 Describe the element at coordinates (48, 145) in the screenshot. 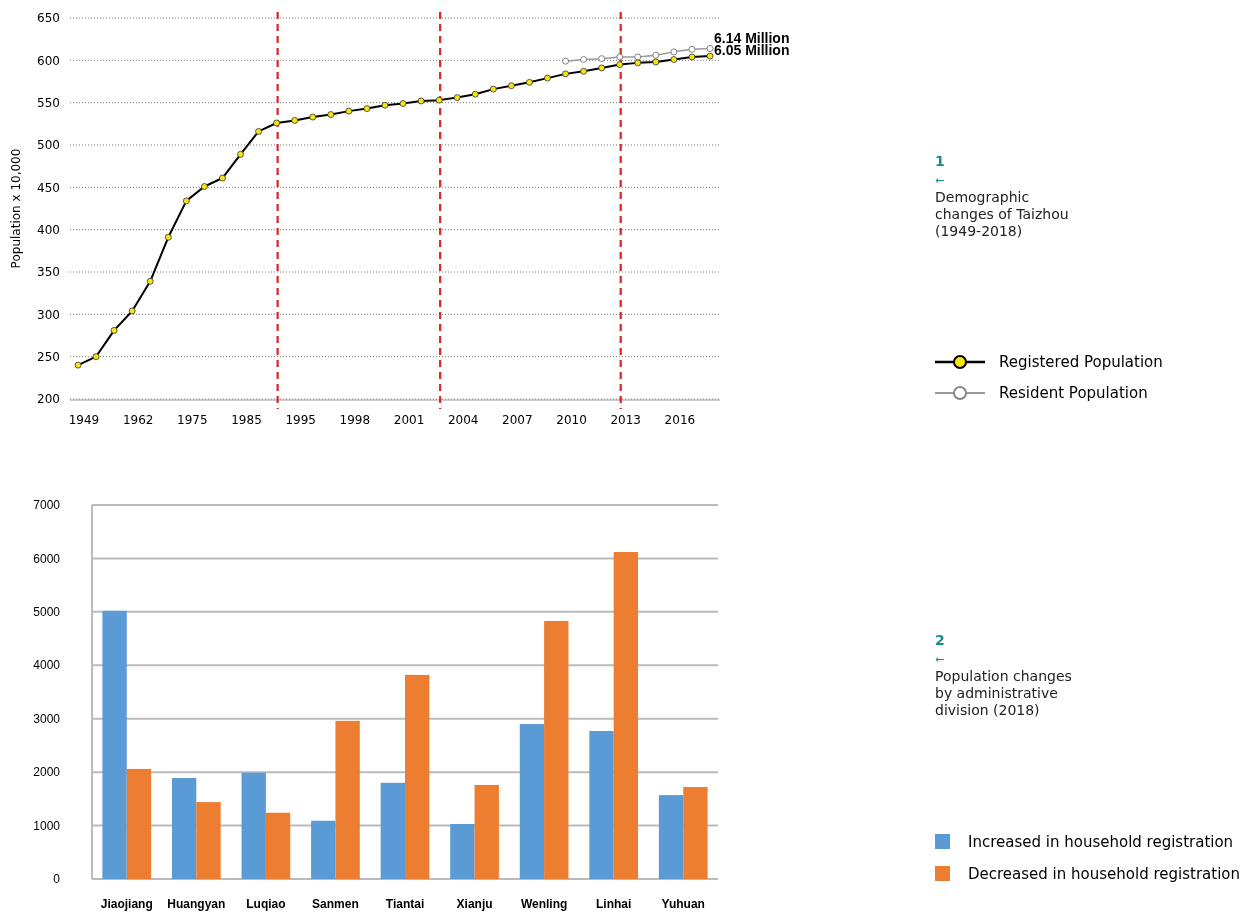

I see `y-tick-label: 500` at that location.